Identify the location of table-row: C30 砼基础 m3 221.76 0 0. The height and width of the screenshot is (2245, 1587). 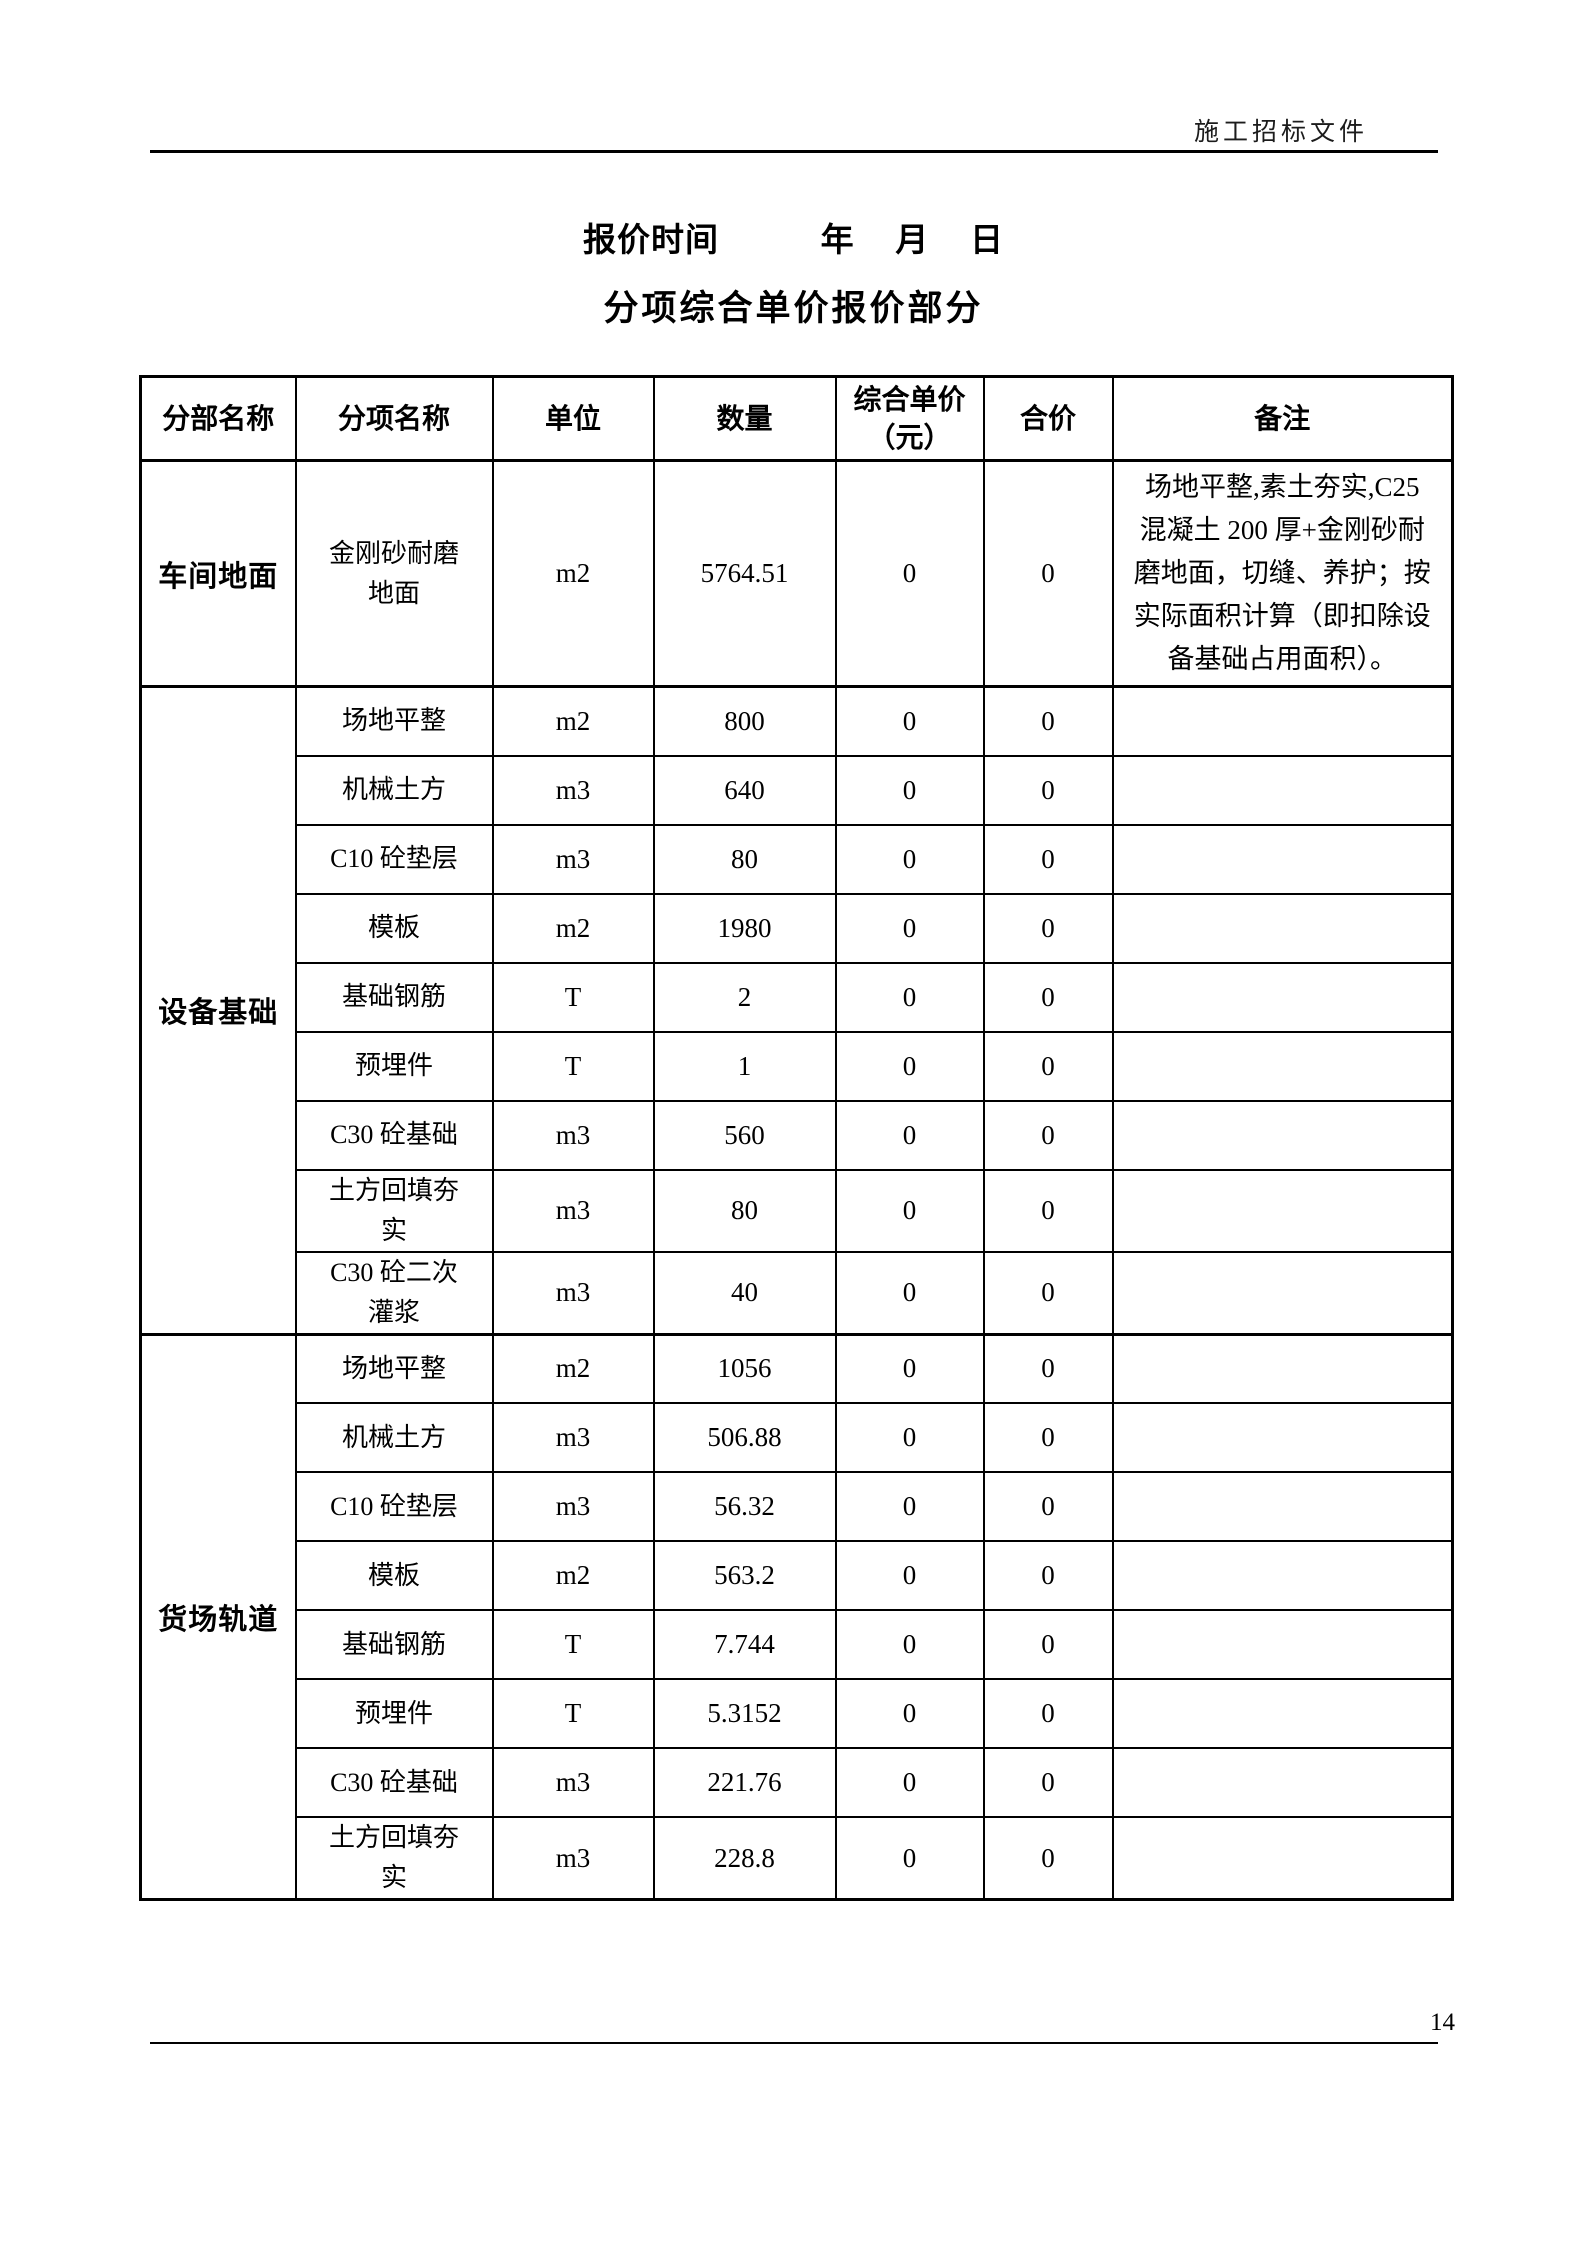
(797, 1782).